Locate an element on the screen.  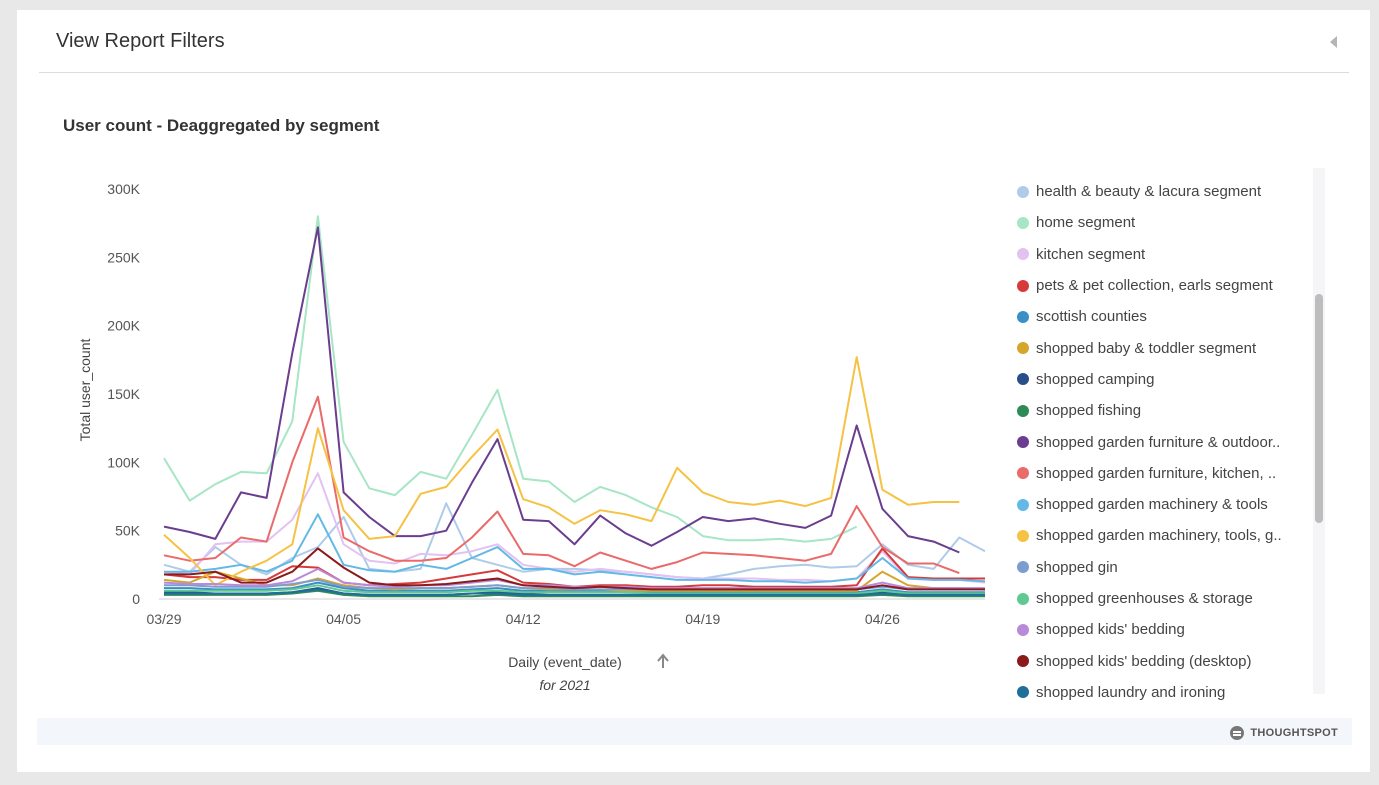
x-axis-label: Daily (event_date) is located at coordinates (565, 662).